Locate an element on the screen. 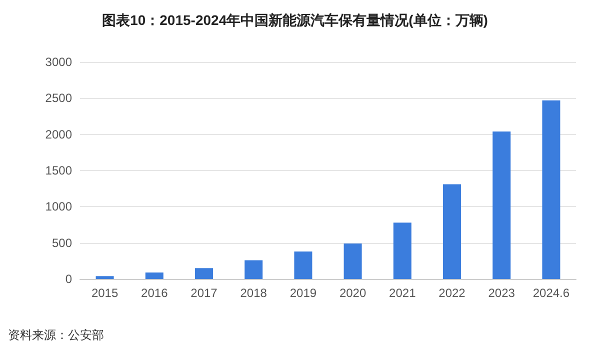 The width and height of the screenshot is (590, 353). text: 资料来源：公安部 is located at coordinates (56, 335).